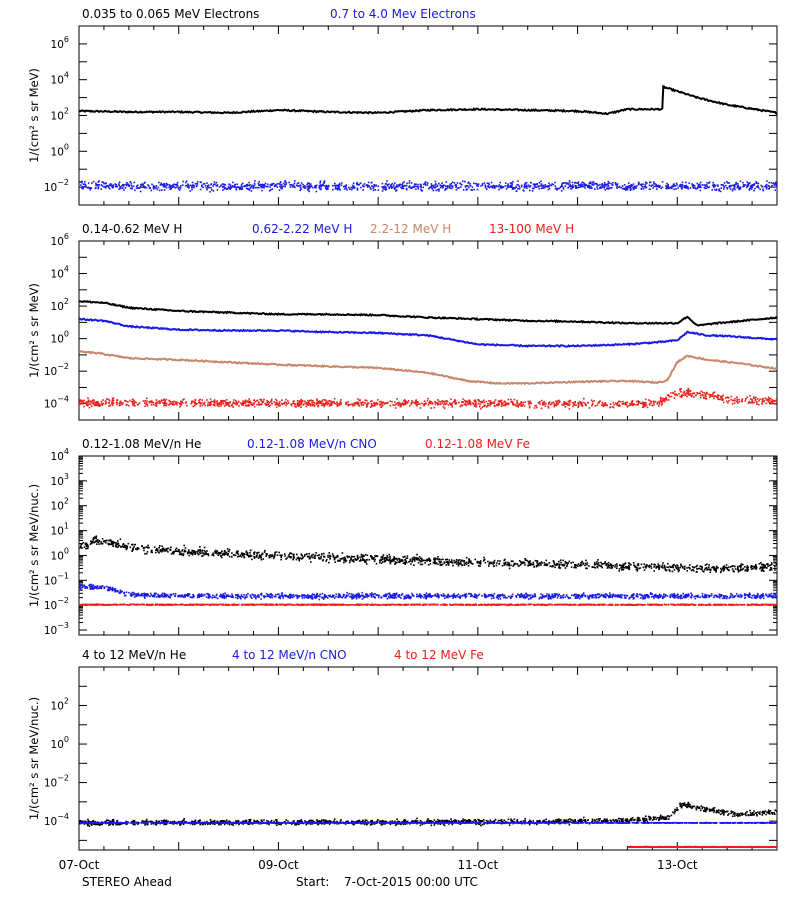 This screenshot has height=900, width=800. Describe the element at coordinates (428, 313) in the screenshot. I see `series-line` at that location.